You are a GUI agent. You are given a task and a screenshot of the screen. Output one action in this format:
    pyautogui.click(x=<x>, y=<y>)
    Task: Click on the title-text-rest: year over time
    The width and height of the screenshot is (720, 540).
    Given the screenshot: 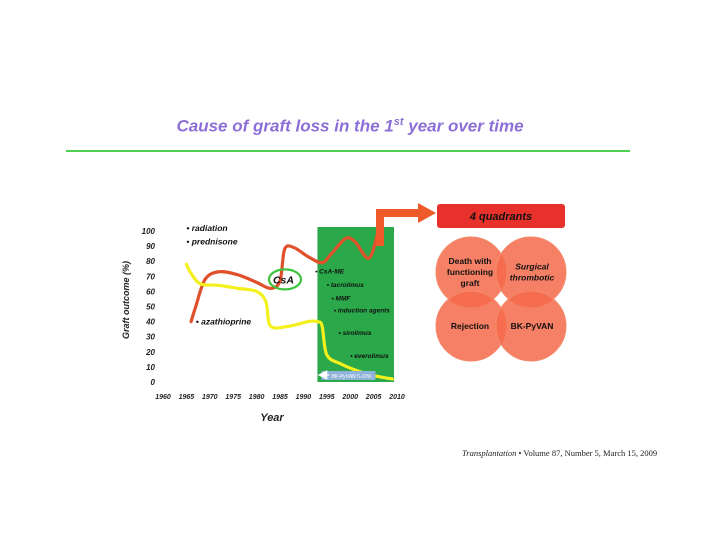 What is the action you would take?
    pyautogui.click(x=463, y=126)
    